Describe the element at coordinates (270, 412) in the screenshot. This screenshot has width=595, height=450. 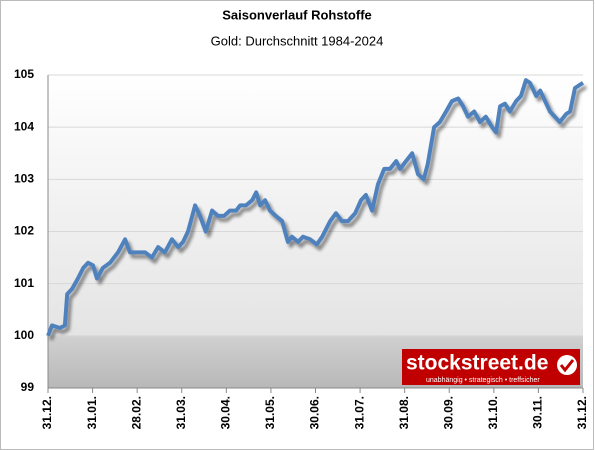
I see `x-tick-label: 31.05.` at that location.